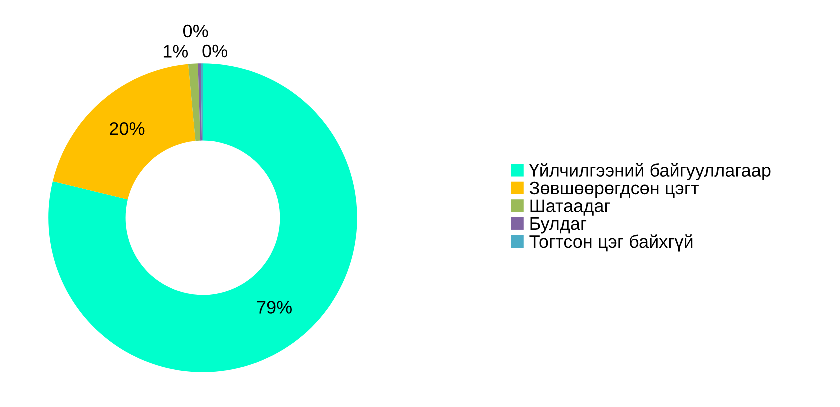 The width and height of the screenshot is (840, 407). What do you see at coordinates (176, 51) in the screenshot?
I see `data-label: 1%` at bounding box center [176, 51].